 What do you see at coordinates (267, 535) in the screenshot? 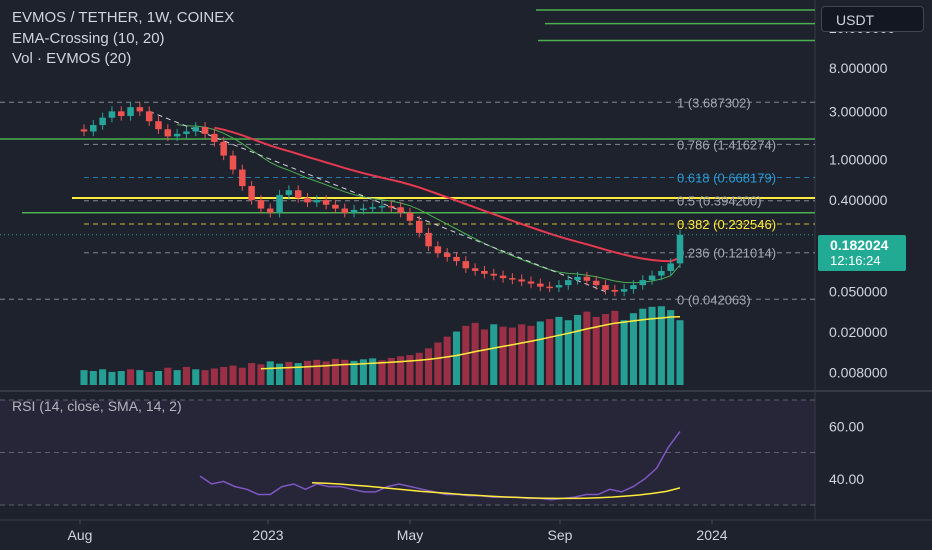
I see `time-tick-label: 2023` at bounding box center [267, 535].